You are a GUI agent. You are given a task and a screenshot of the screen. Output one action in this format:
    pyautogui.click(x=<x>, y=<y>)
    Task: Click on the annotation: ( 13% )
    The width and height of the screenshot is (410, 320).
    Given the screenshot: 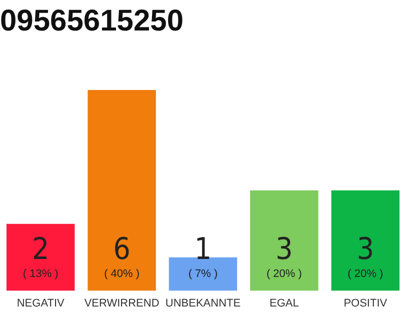 What is the action you would take?
    pyautogui.click(x=40, y=274)
    